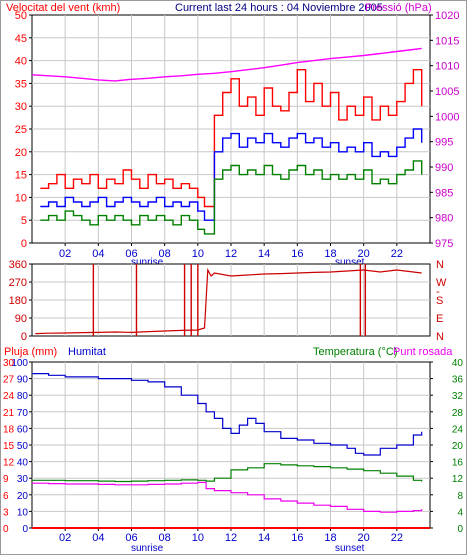  What do you see at coordinates (6, 496) in the screenshot?
I see `rain-tick-label: 6` at bounding box center [6, 496].